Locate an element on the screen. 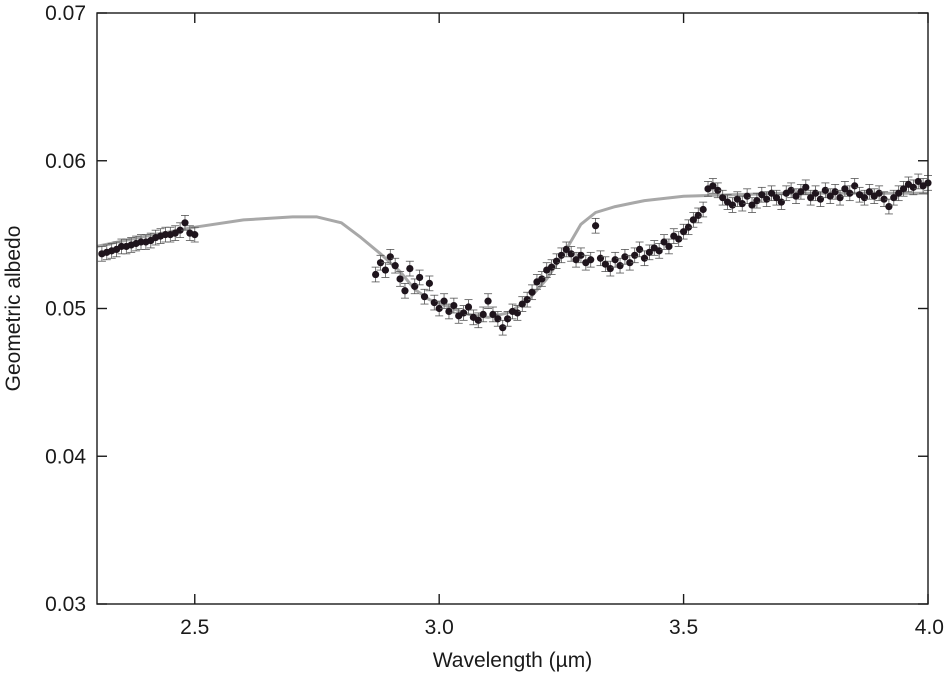 This screenshot has width=946, height=675. y-tick-label: 0.05 is located at coordinates (65, 309).